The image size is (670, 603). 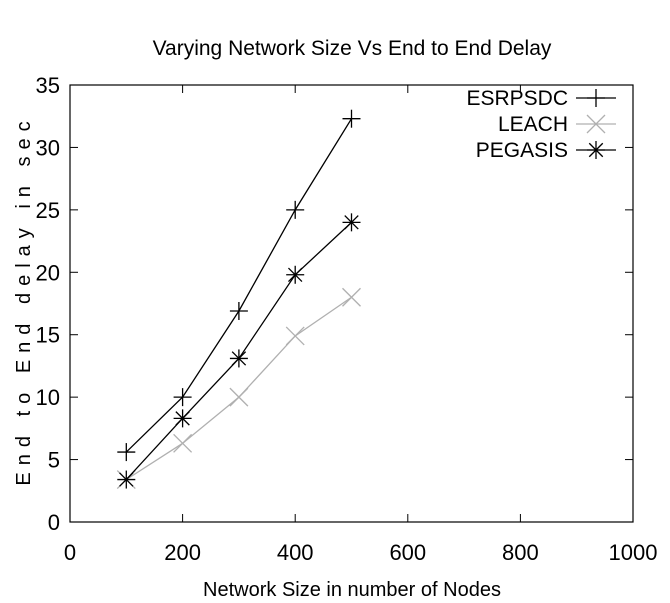 What do you see at coordinates (633, 552) in the screenshot?
I see `x-tick-label: 1000` at bounding box center [633, 552].